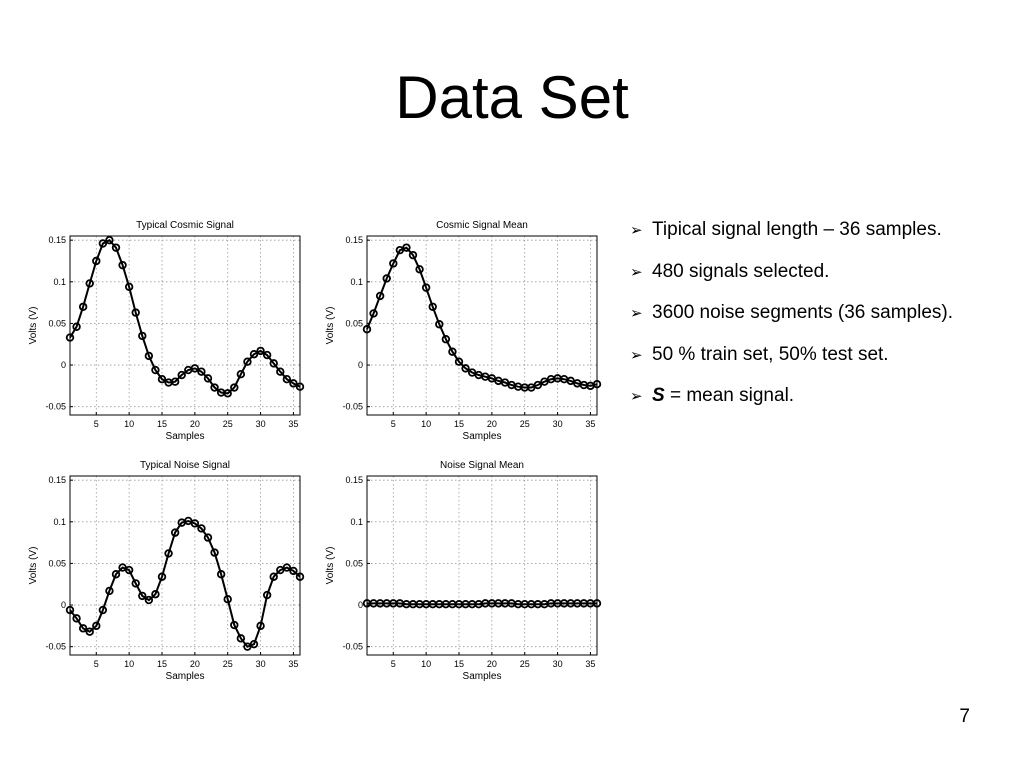 This screenshot has width=1024, height=768. I want to click on bullet-text: 3600 noise segments (36 samples)., so click(802, 312).